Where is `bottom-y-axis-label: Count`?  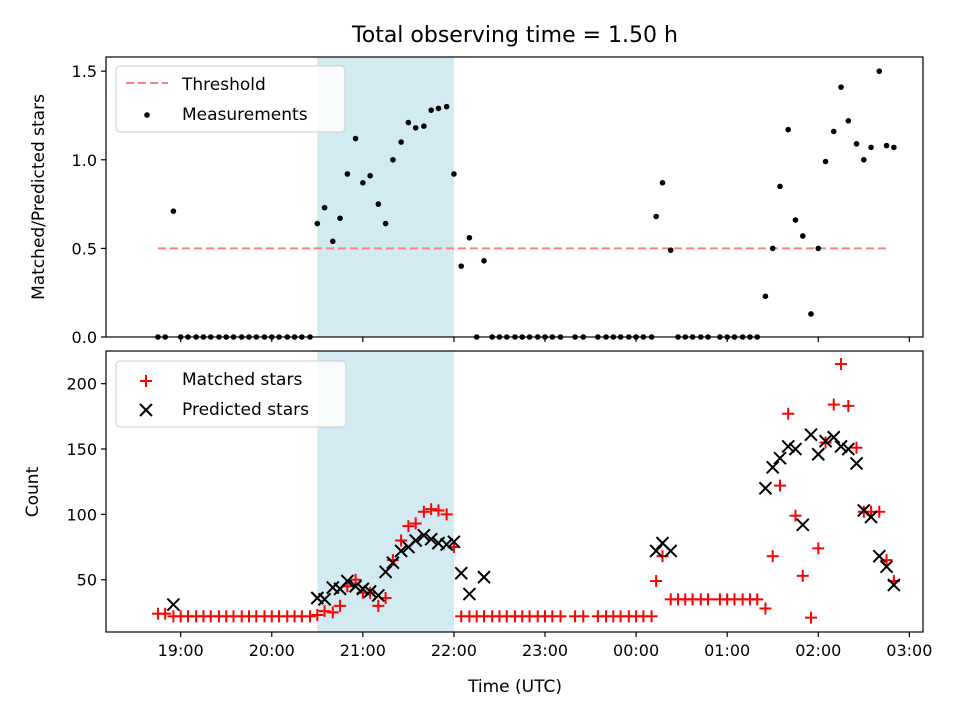
bottom-y-axis-label: Count is located at coordinates (33, 491).